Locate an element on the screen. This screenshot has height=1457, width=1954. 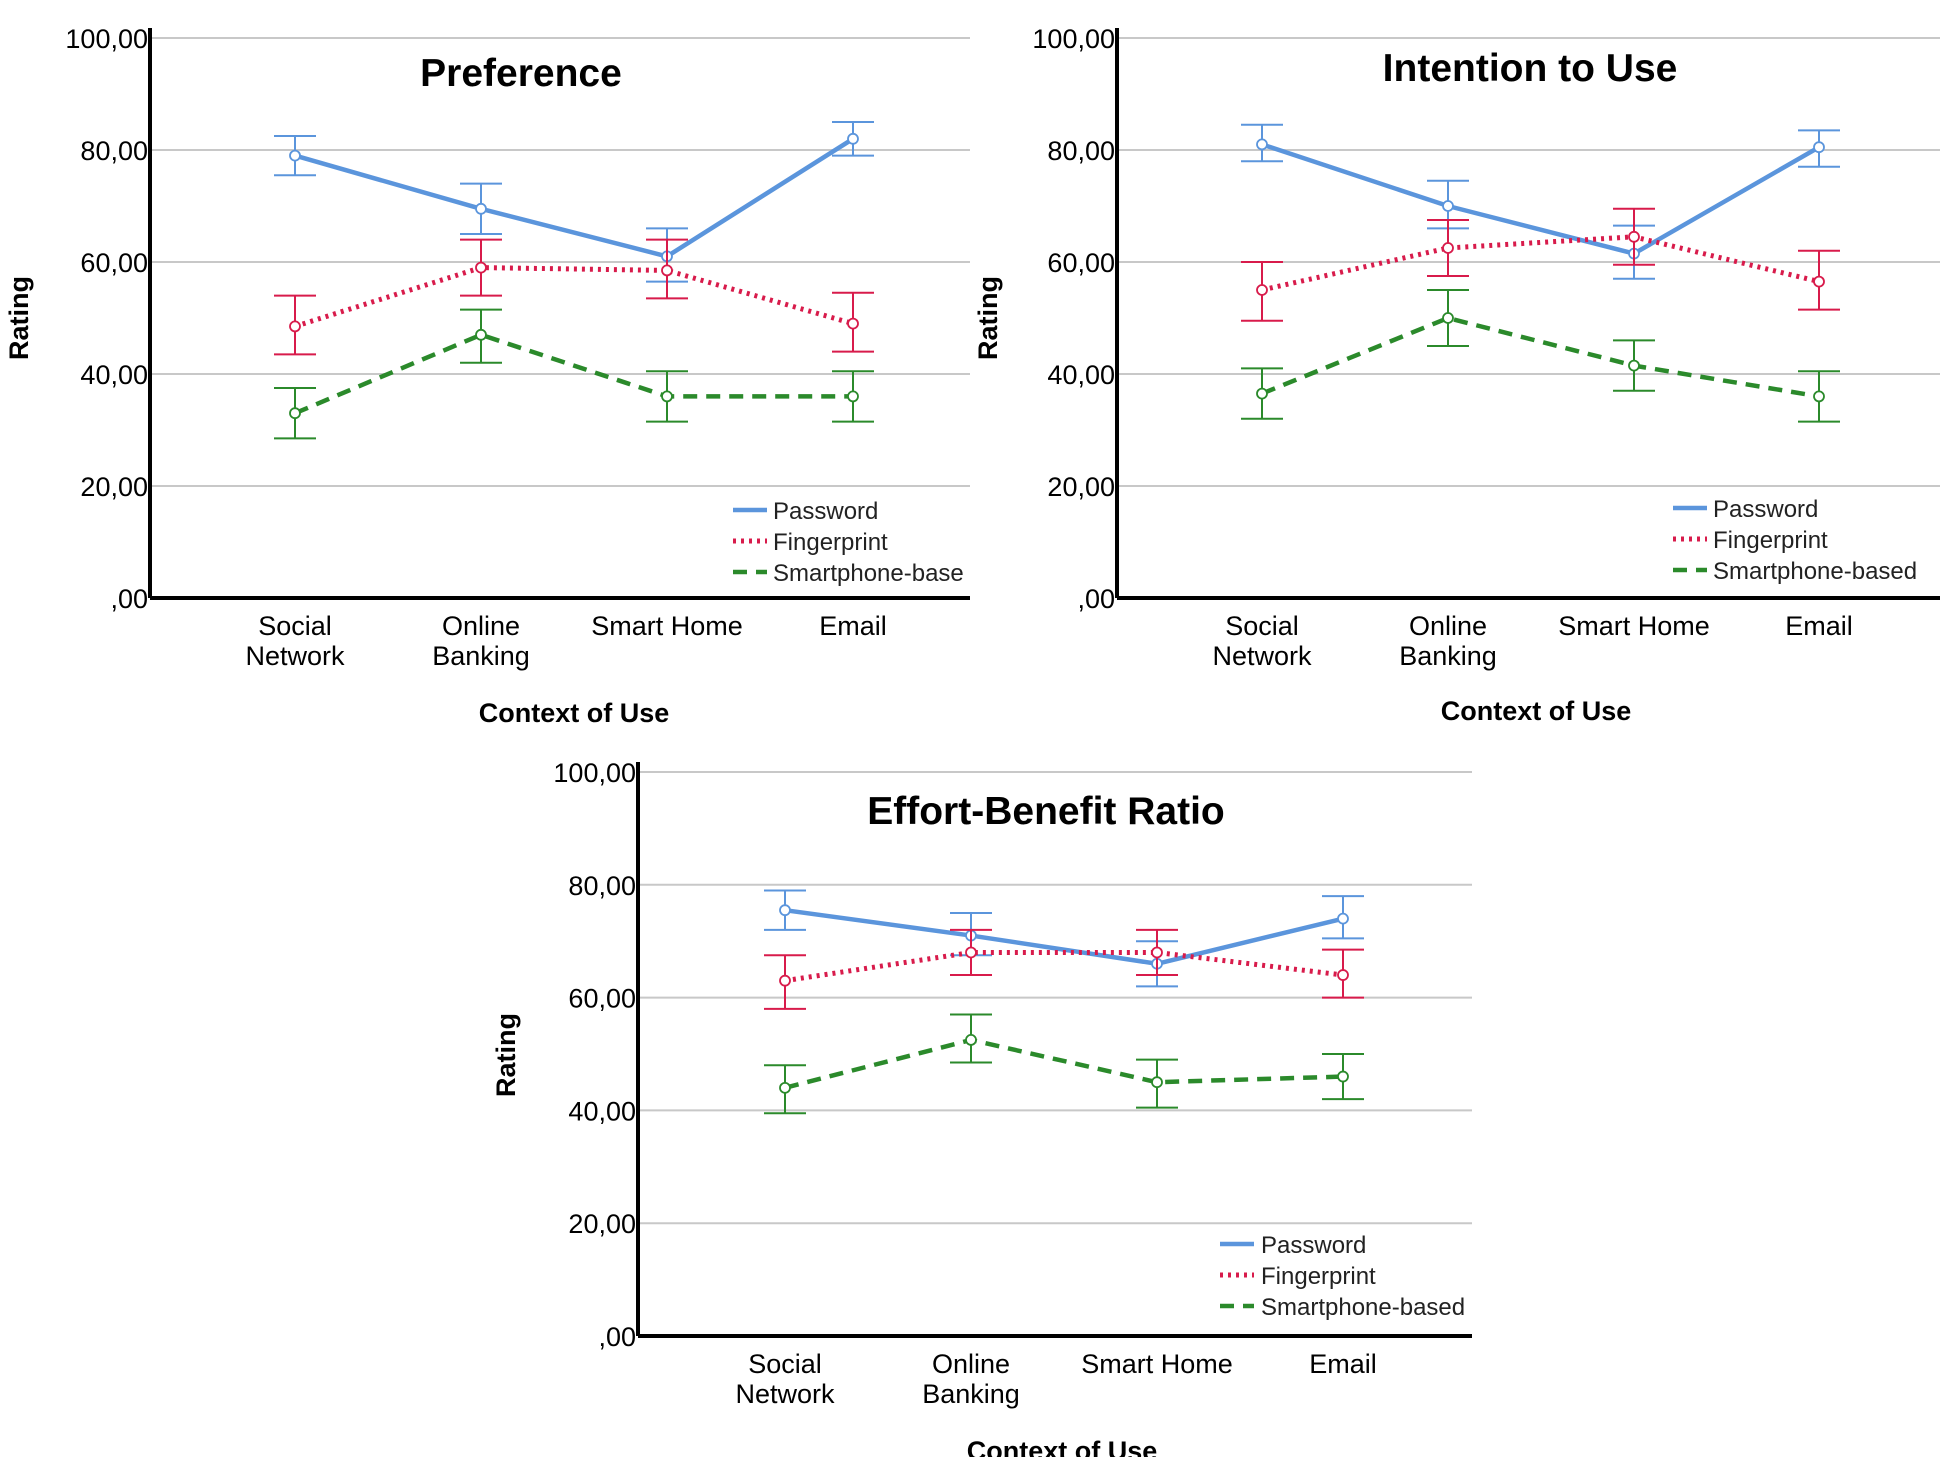
legend: Password Fingerprint Smartphone-base is located at coordinates (848, 542).